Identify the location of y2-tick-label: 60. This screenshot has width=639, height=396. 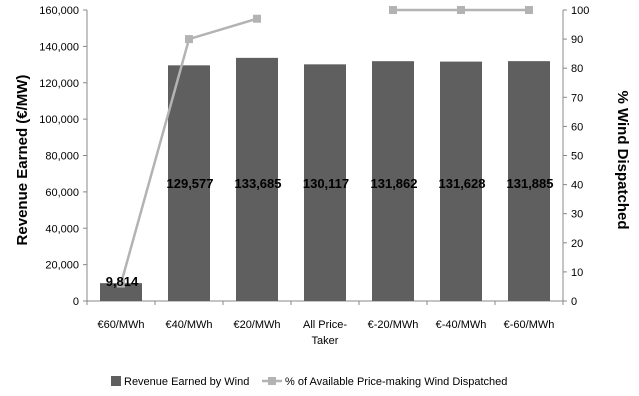
(577, 127).